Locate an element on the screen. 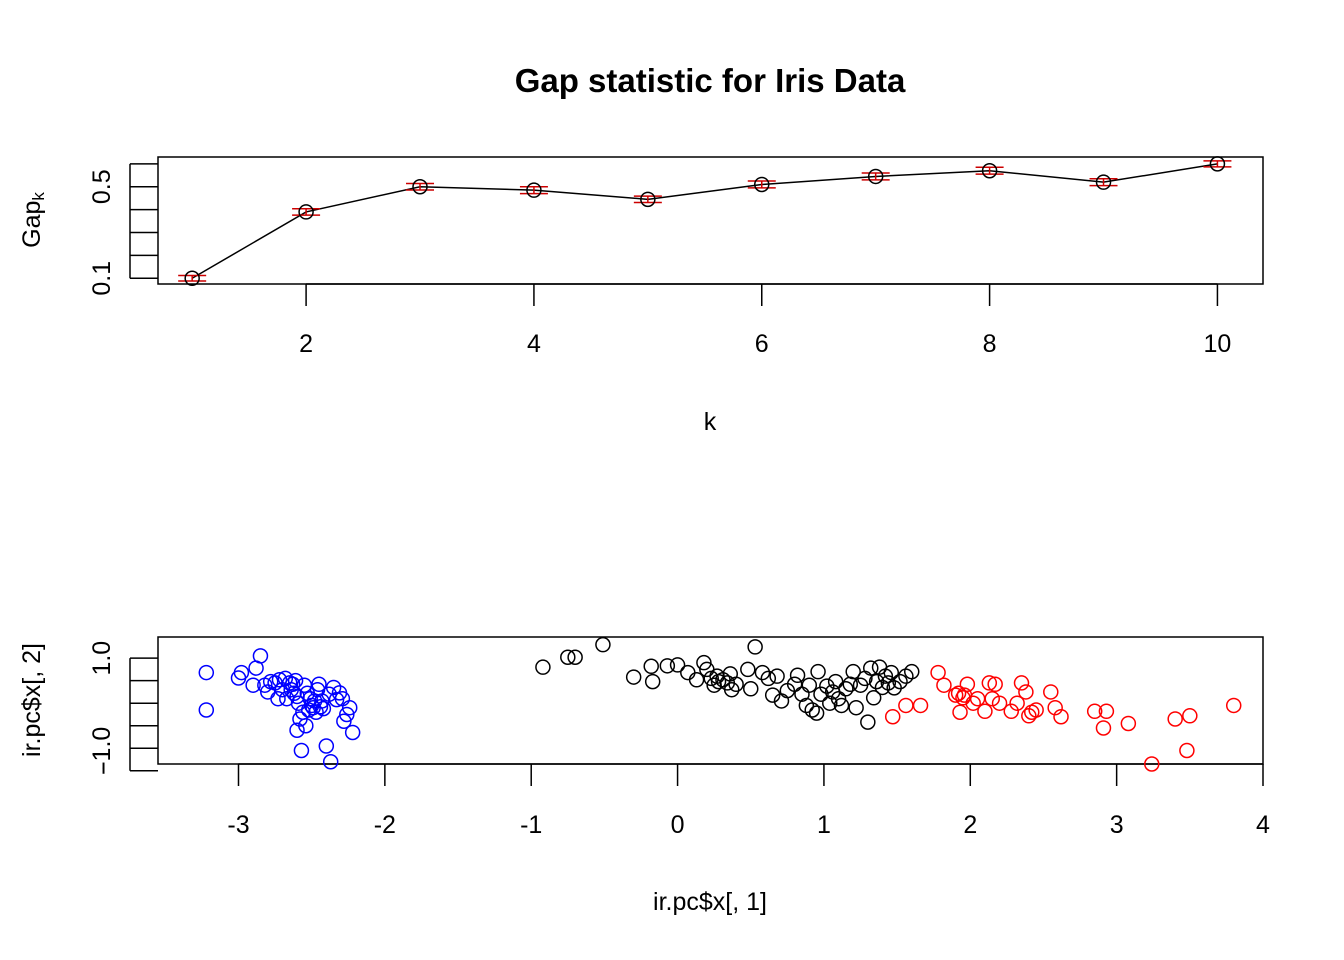  gap-series-line is located at coordinates (704, 221).